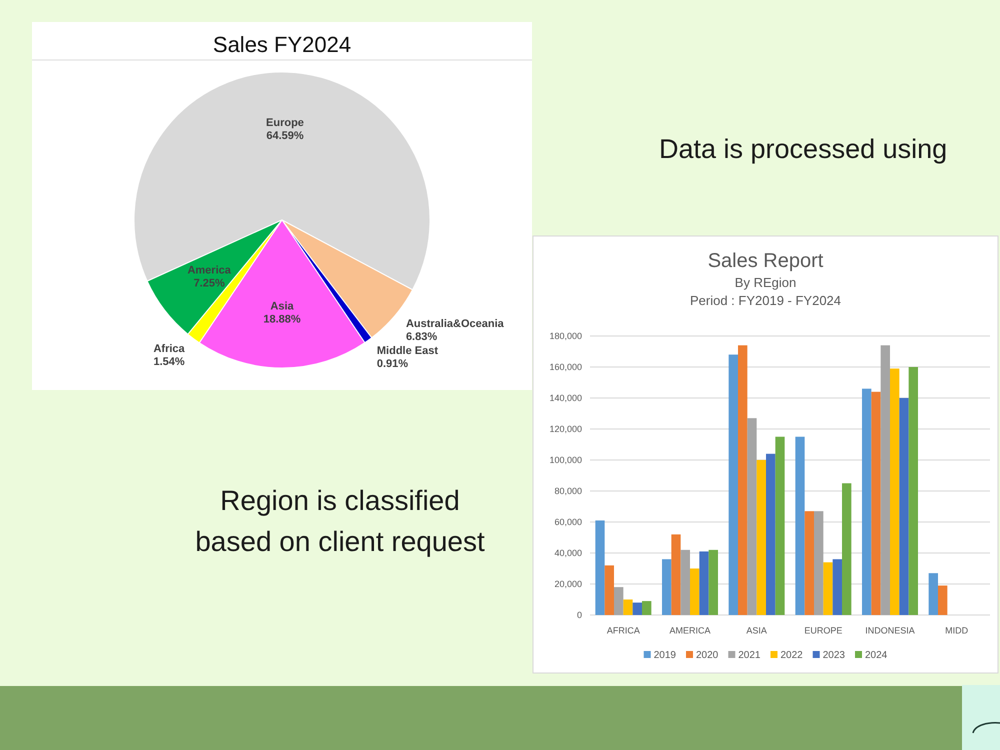  Describe the element at coordinates (422, 337) in the screenshot. I see `data-label: 6.83%` at that location.